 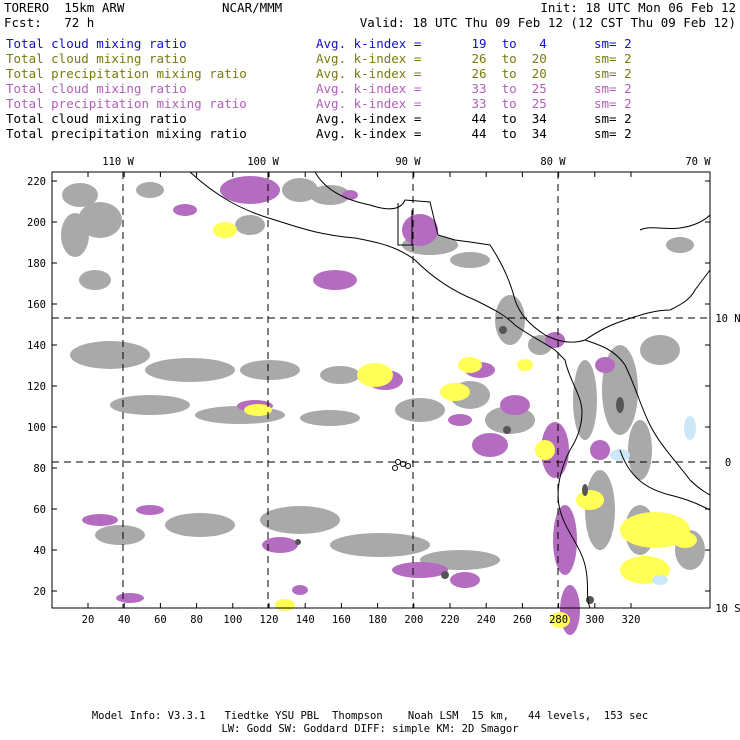 What do you see at coordinates (36, 182) in the screenshot?
I see `y-tick-label: 220` at bounding box center [36, 182].